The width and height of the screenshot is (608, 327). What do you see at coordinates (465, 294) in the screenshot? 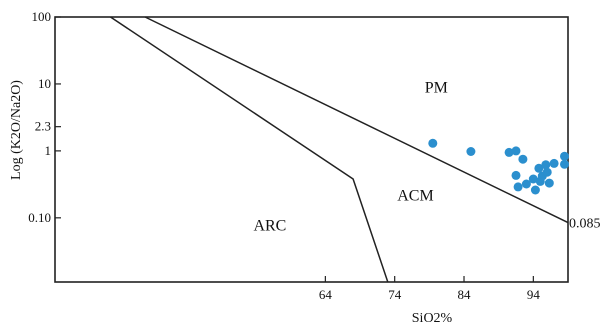
I see `x-tick-label-3: 84` at bounding box center [465, 294].